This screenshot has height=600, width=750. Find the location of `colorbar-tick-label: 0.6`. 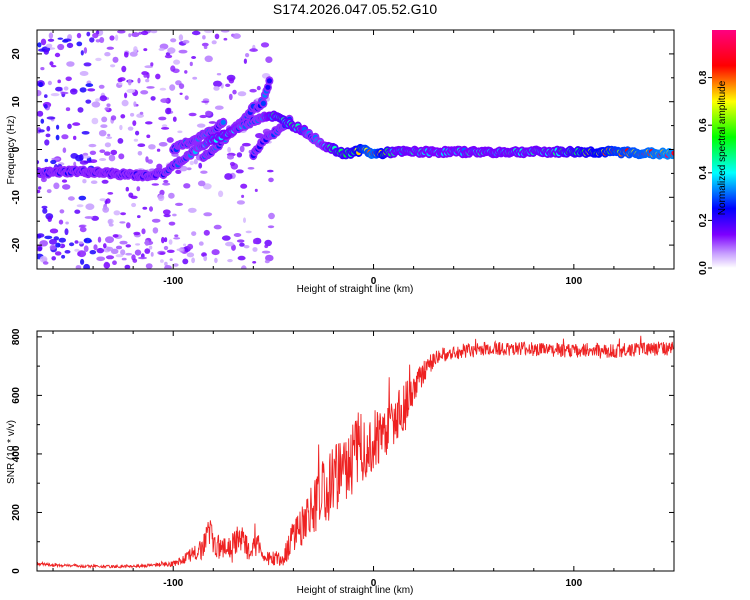

colorbar-tick-label: 0.6 is located at coordinates (703, 125).